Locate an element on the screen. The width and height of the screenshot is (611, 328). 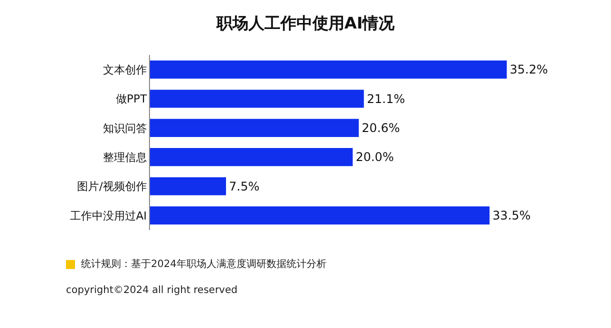
y-tick-label: 文本创作 is located at coordinates (124, 69).